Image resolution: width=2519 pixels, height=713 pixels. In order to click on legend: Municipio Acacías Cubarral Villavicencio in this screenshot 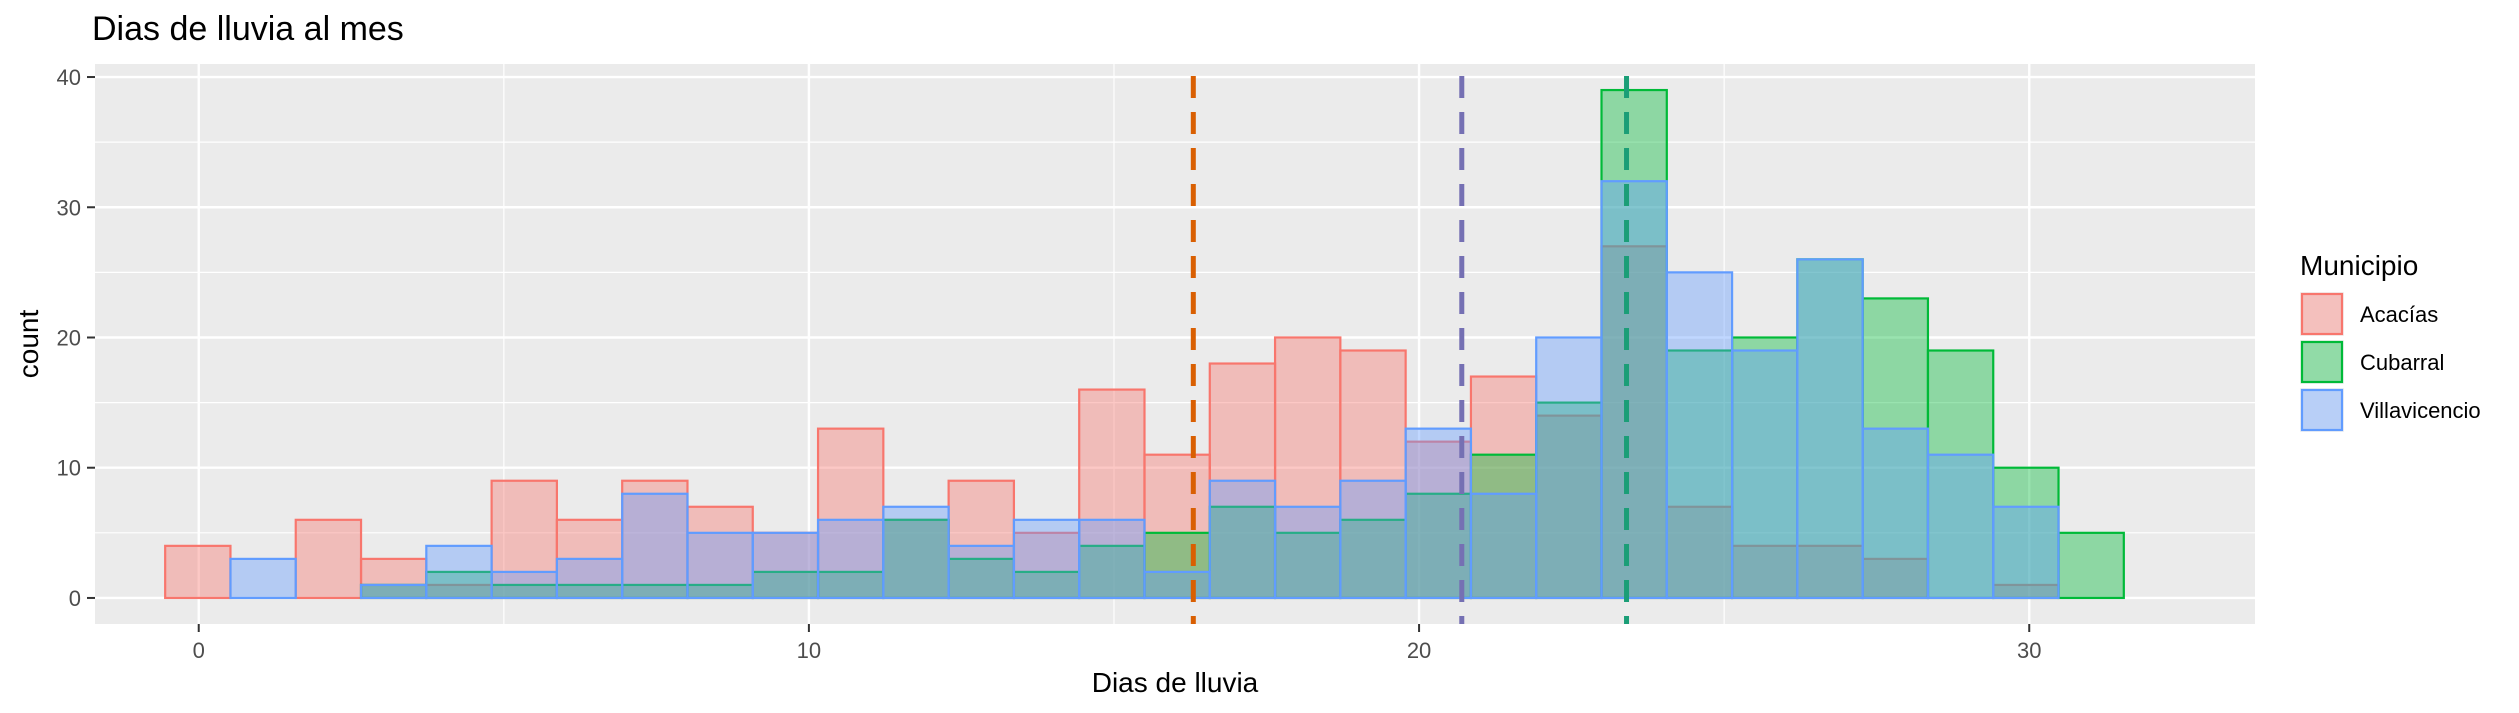, I will do `click(2390, 341)`.